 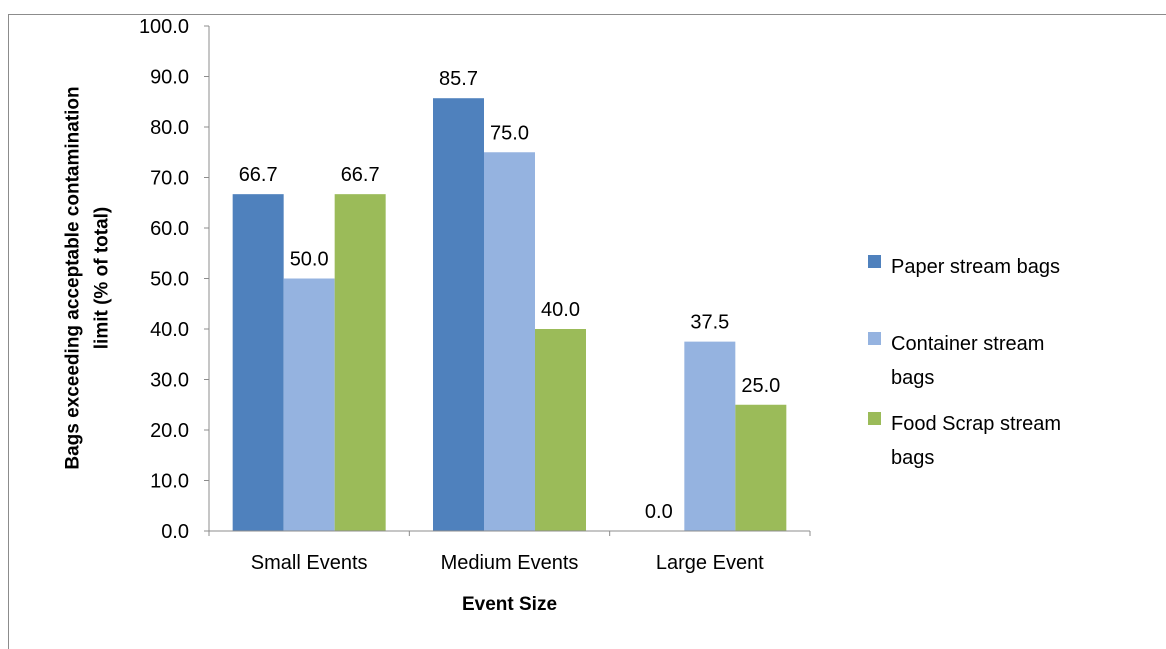 I want to click on bar-data-label: 75.0, so click(x=509, y=133).